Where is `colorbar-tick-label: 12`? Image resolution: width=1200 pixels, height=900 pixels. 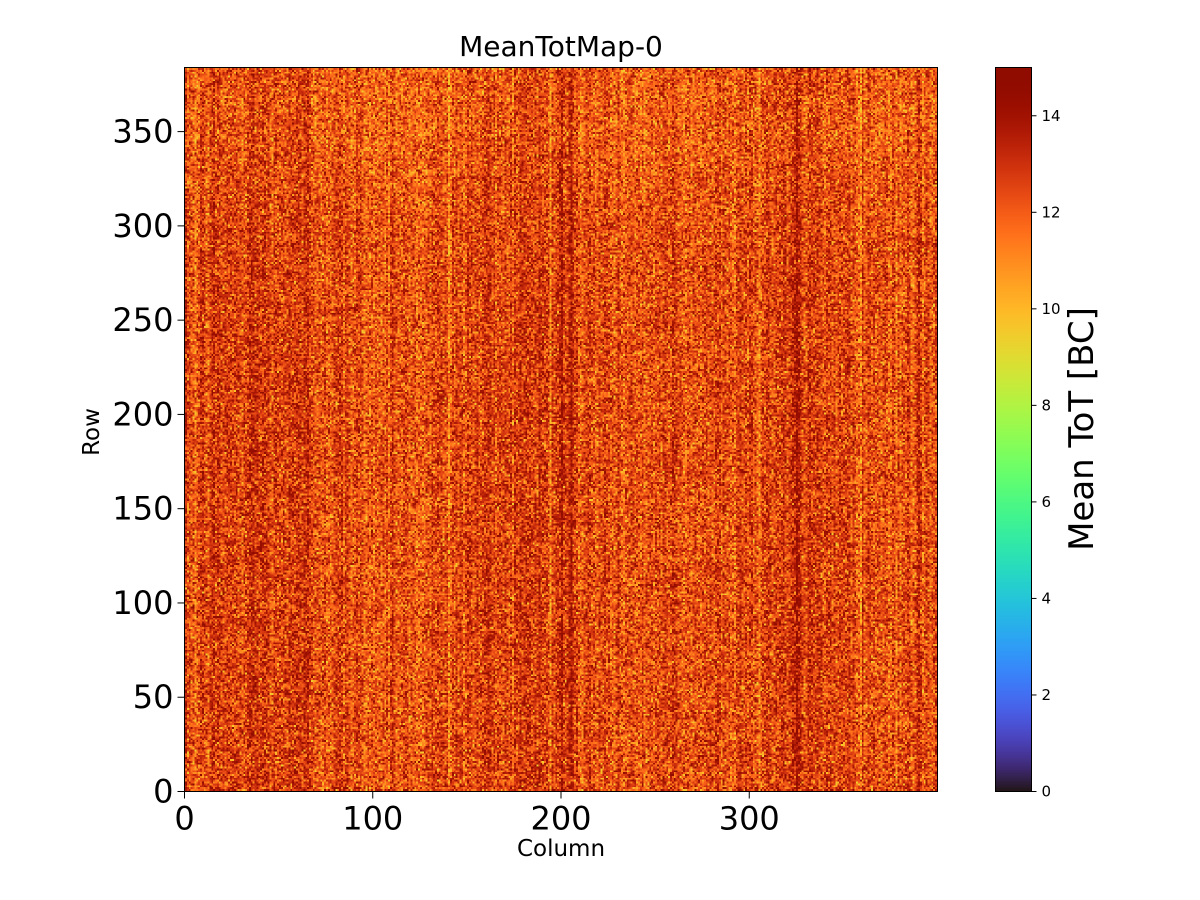 colorbar-tick-label: 12 is located at coordinates (1051, 212).